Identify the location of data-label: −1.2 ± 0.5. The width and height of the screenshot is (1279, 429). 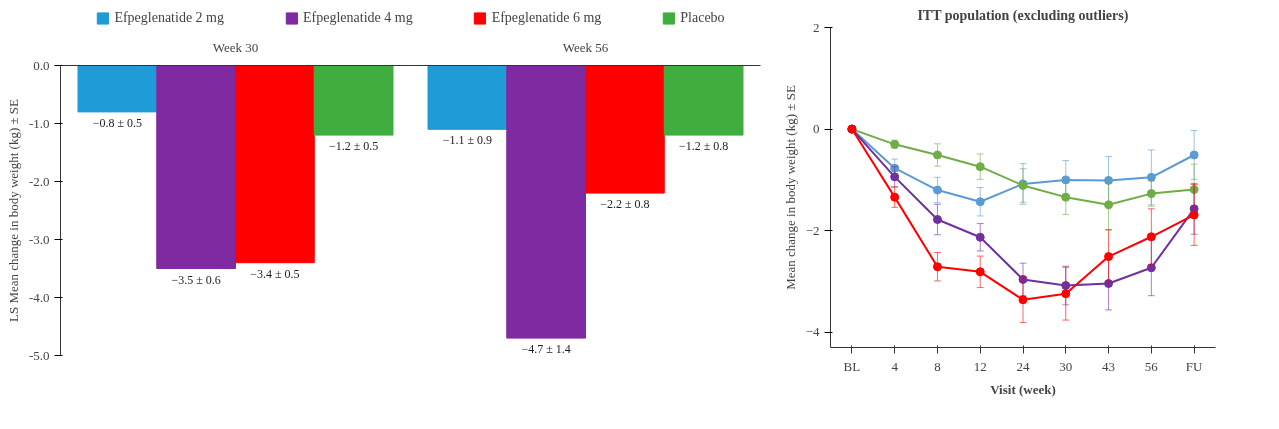
(353, 146).